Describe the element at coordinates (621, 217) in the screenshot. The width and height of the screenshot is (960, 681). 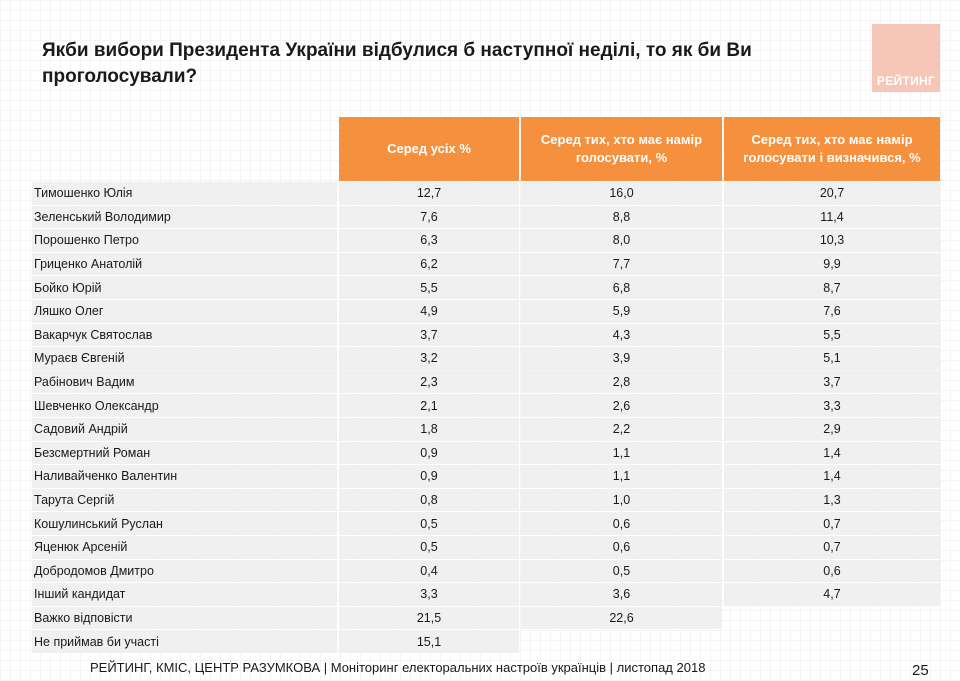
I see `value-intend-to-vote: 8,8` at that location.